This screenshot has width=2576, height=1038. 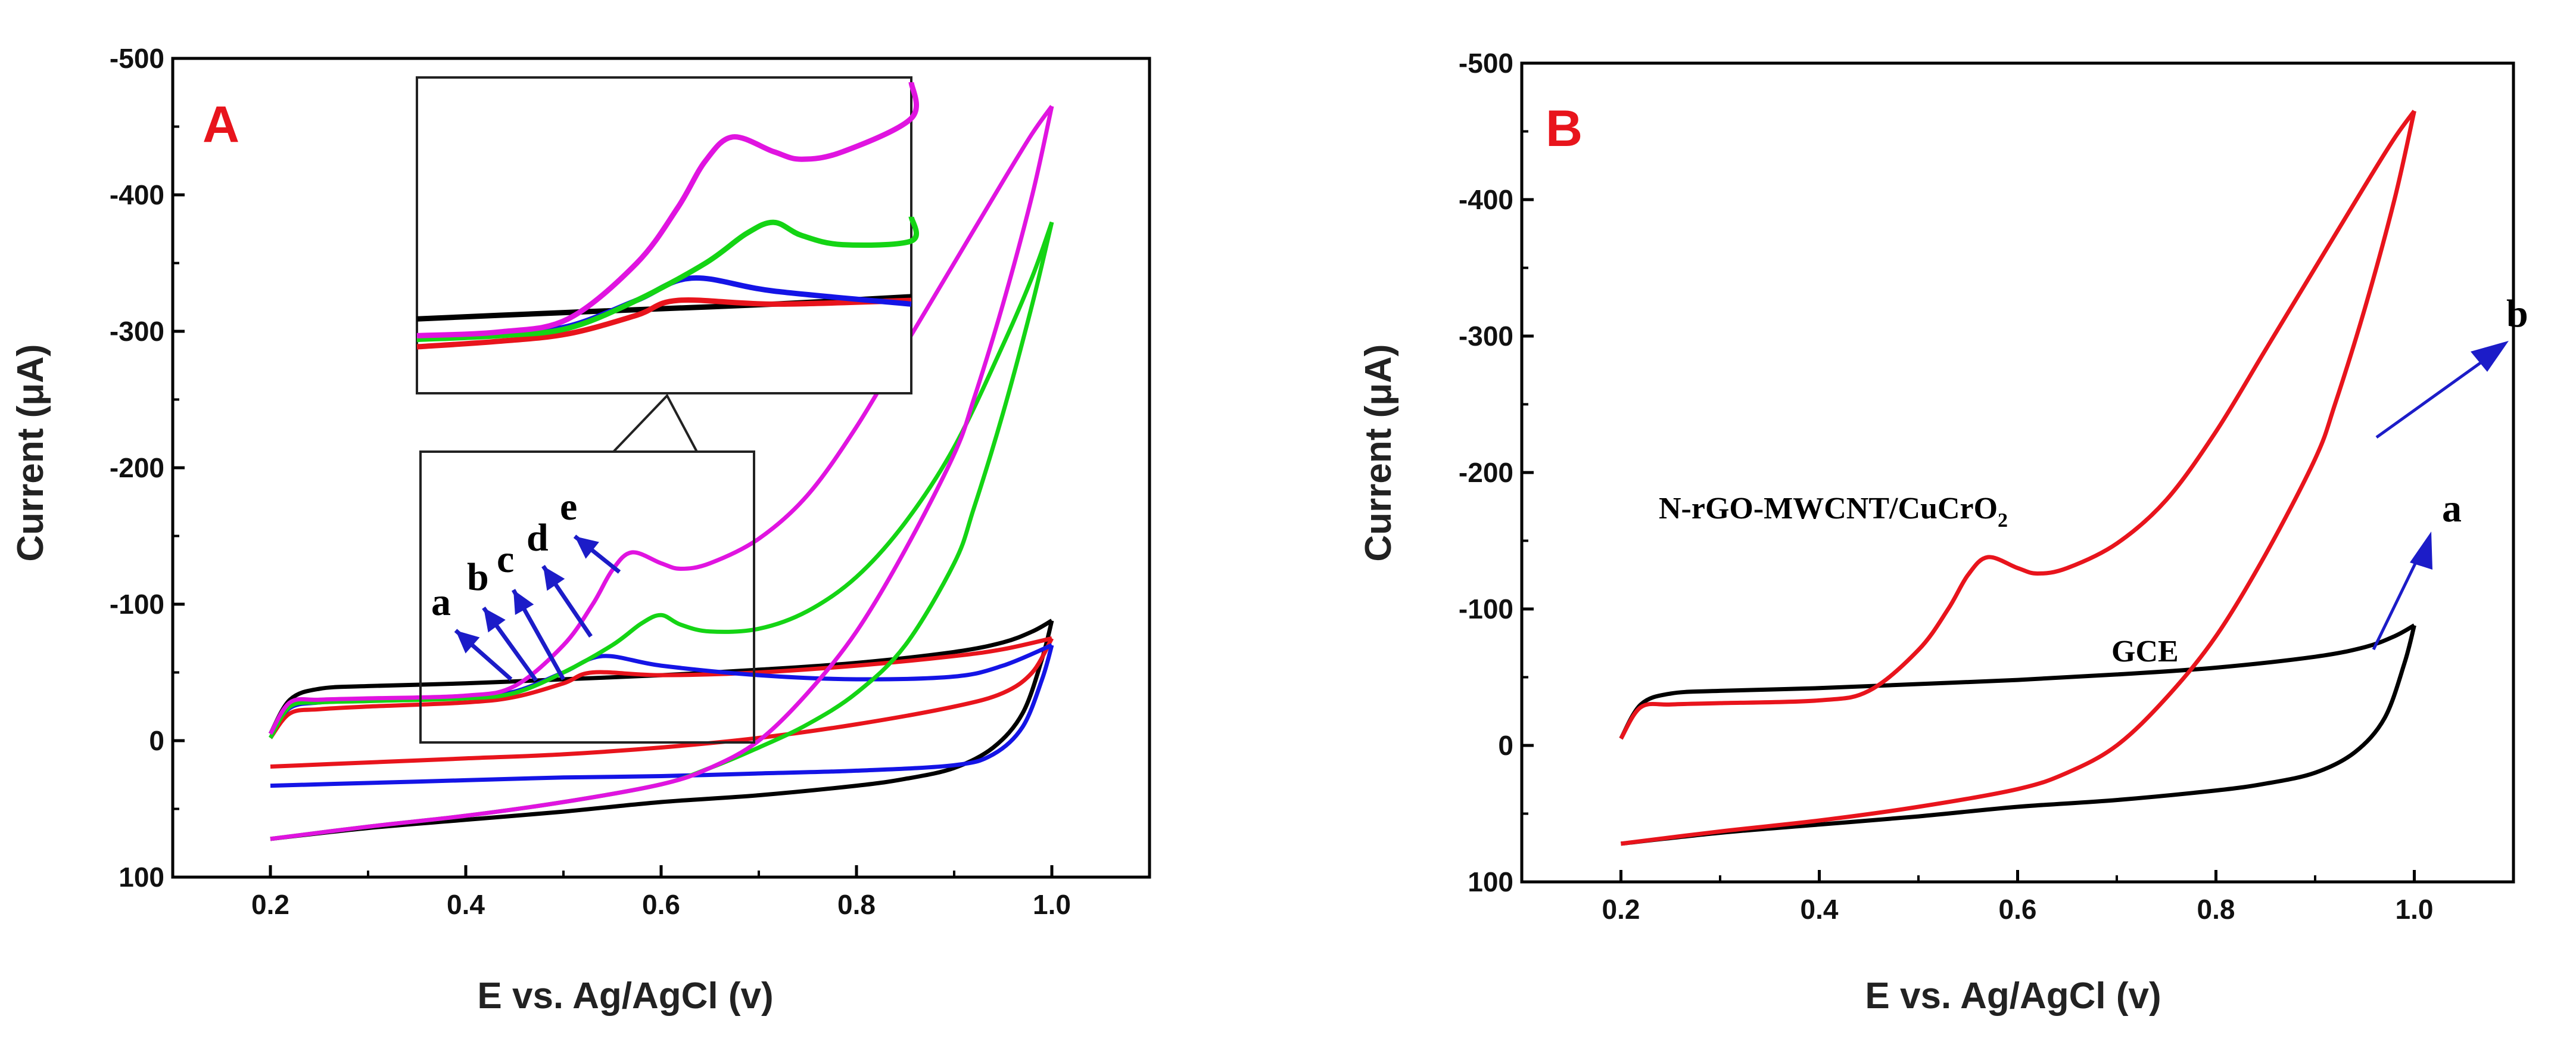 I want to click on arrow-a-head, so click(x=2421, y=551).